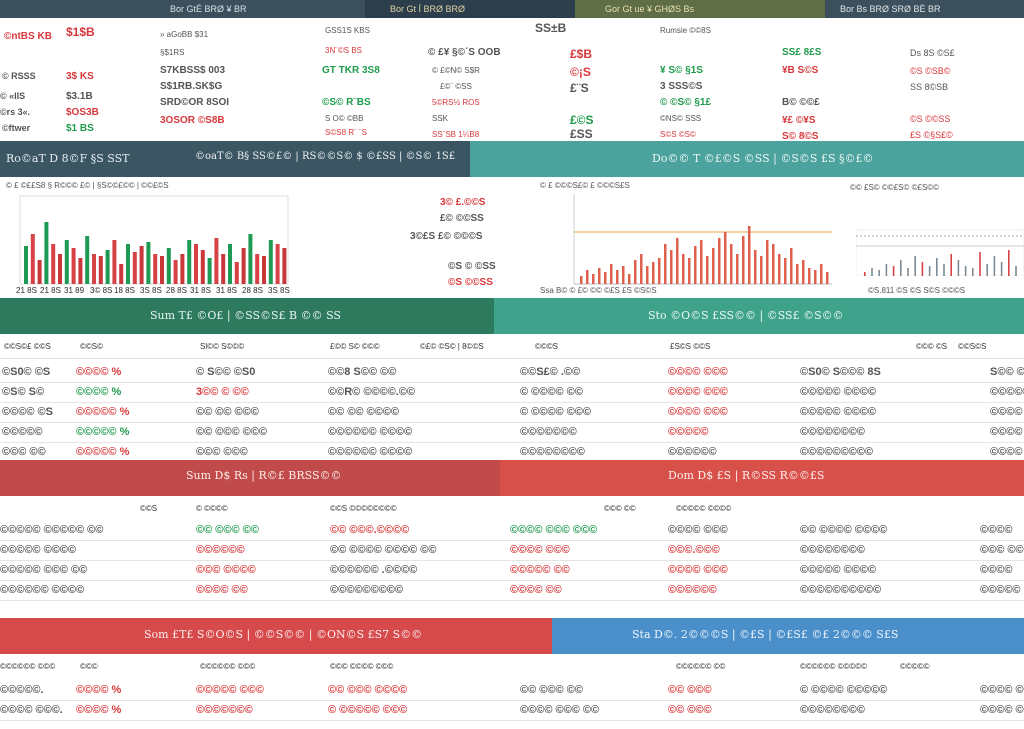 This screenshot has width=1024, height=729. Describe the element at coordinates (585, 185) in the screenshot. I see `chart-b-legend: © £ ©©©S£© £ ©©©S£S` at that location.